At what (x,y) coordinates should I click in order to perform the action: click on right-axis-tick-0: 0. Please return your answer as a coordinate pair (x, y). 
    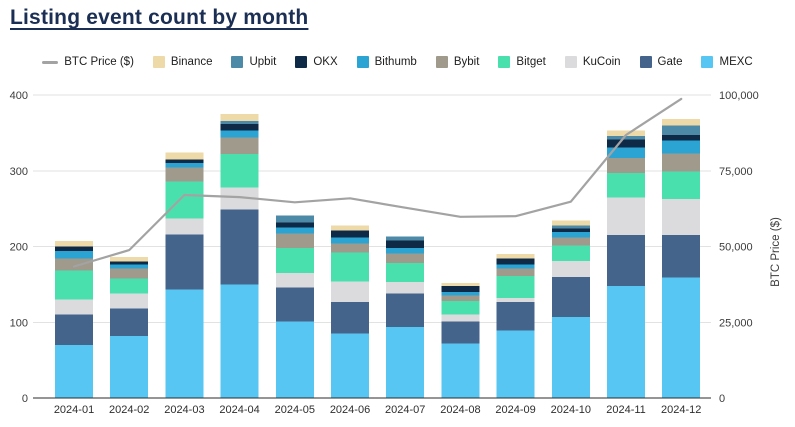
    Looking at the image, I should click on (722, 399).